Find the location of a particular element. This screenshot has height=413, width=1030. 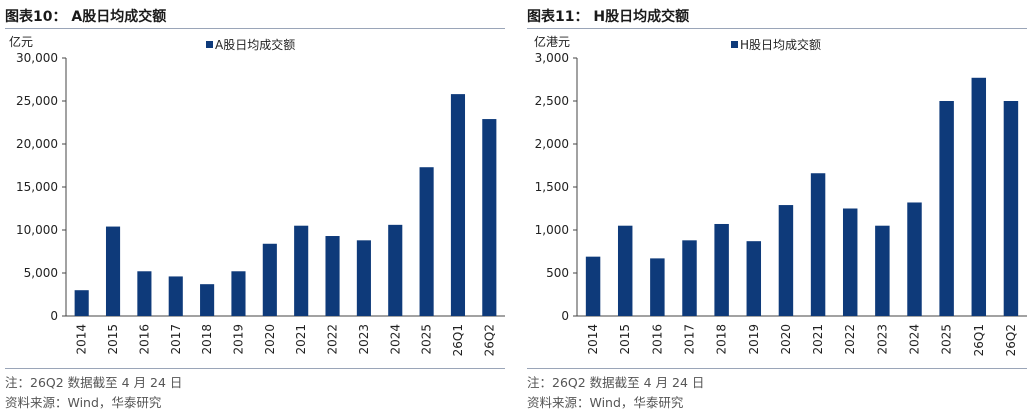

y-tick-label: 10,000 is located at coordinates (37, 230).